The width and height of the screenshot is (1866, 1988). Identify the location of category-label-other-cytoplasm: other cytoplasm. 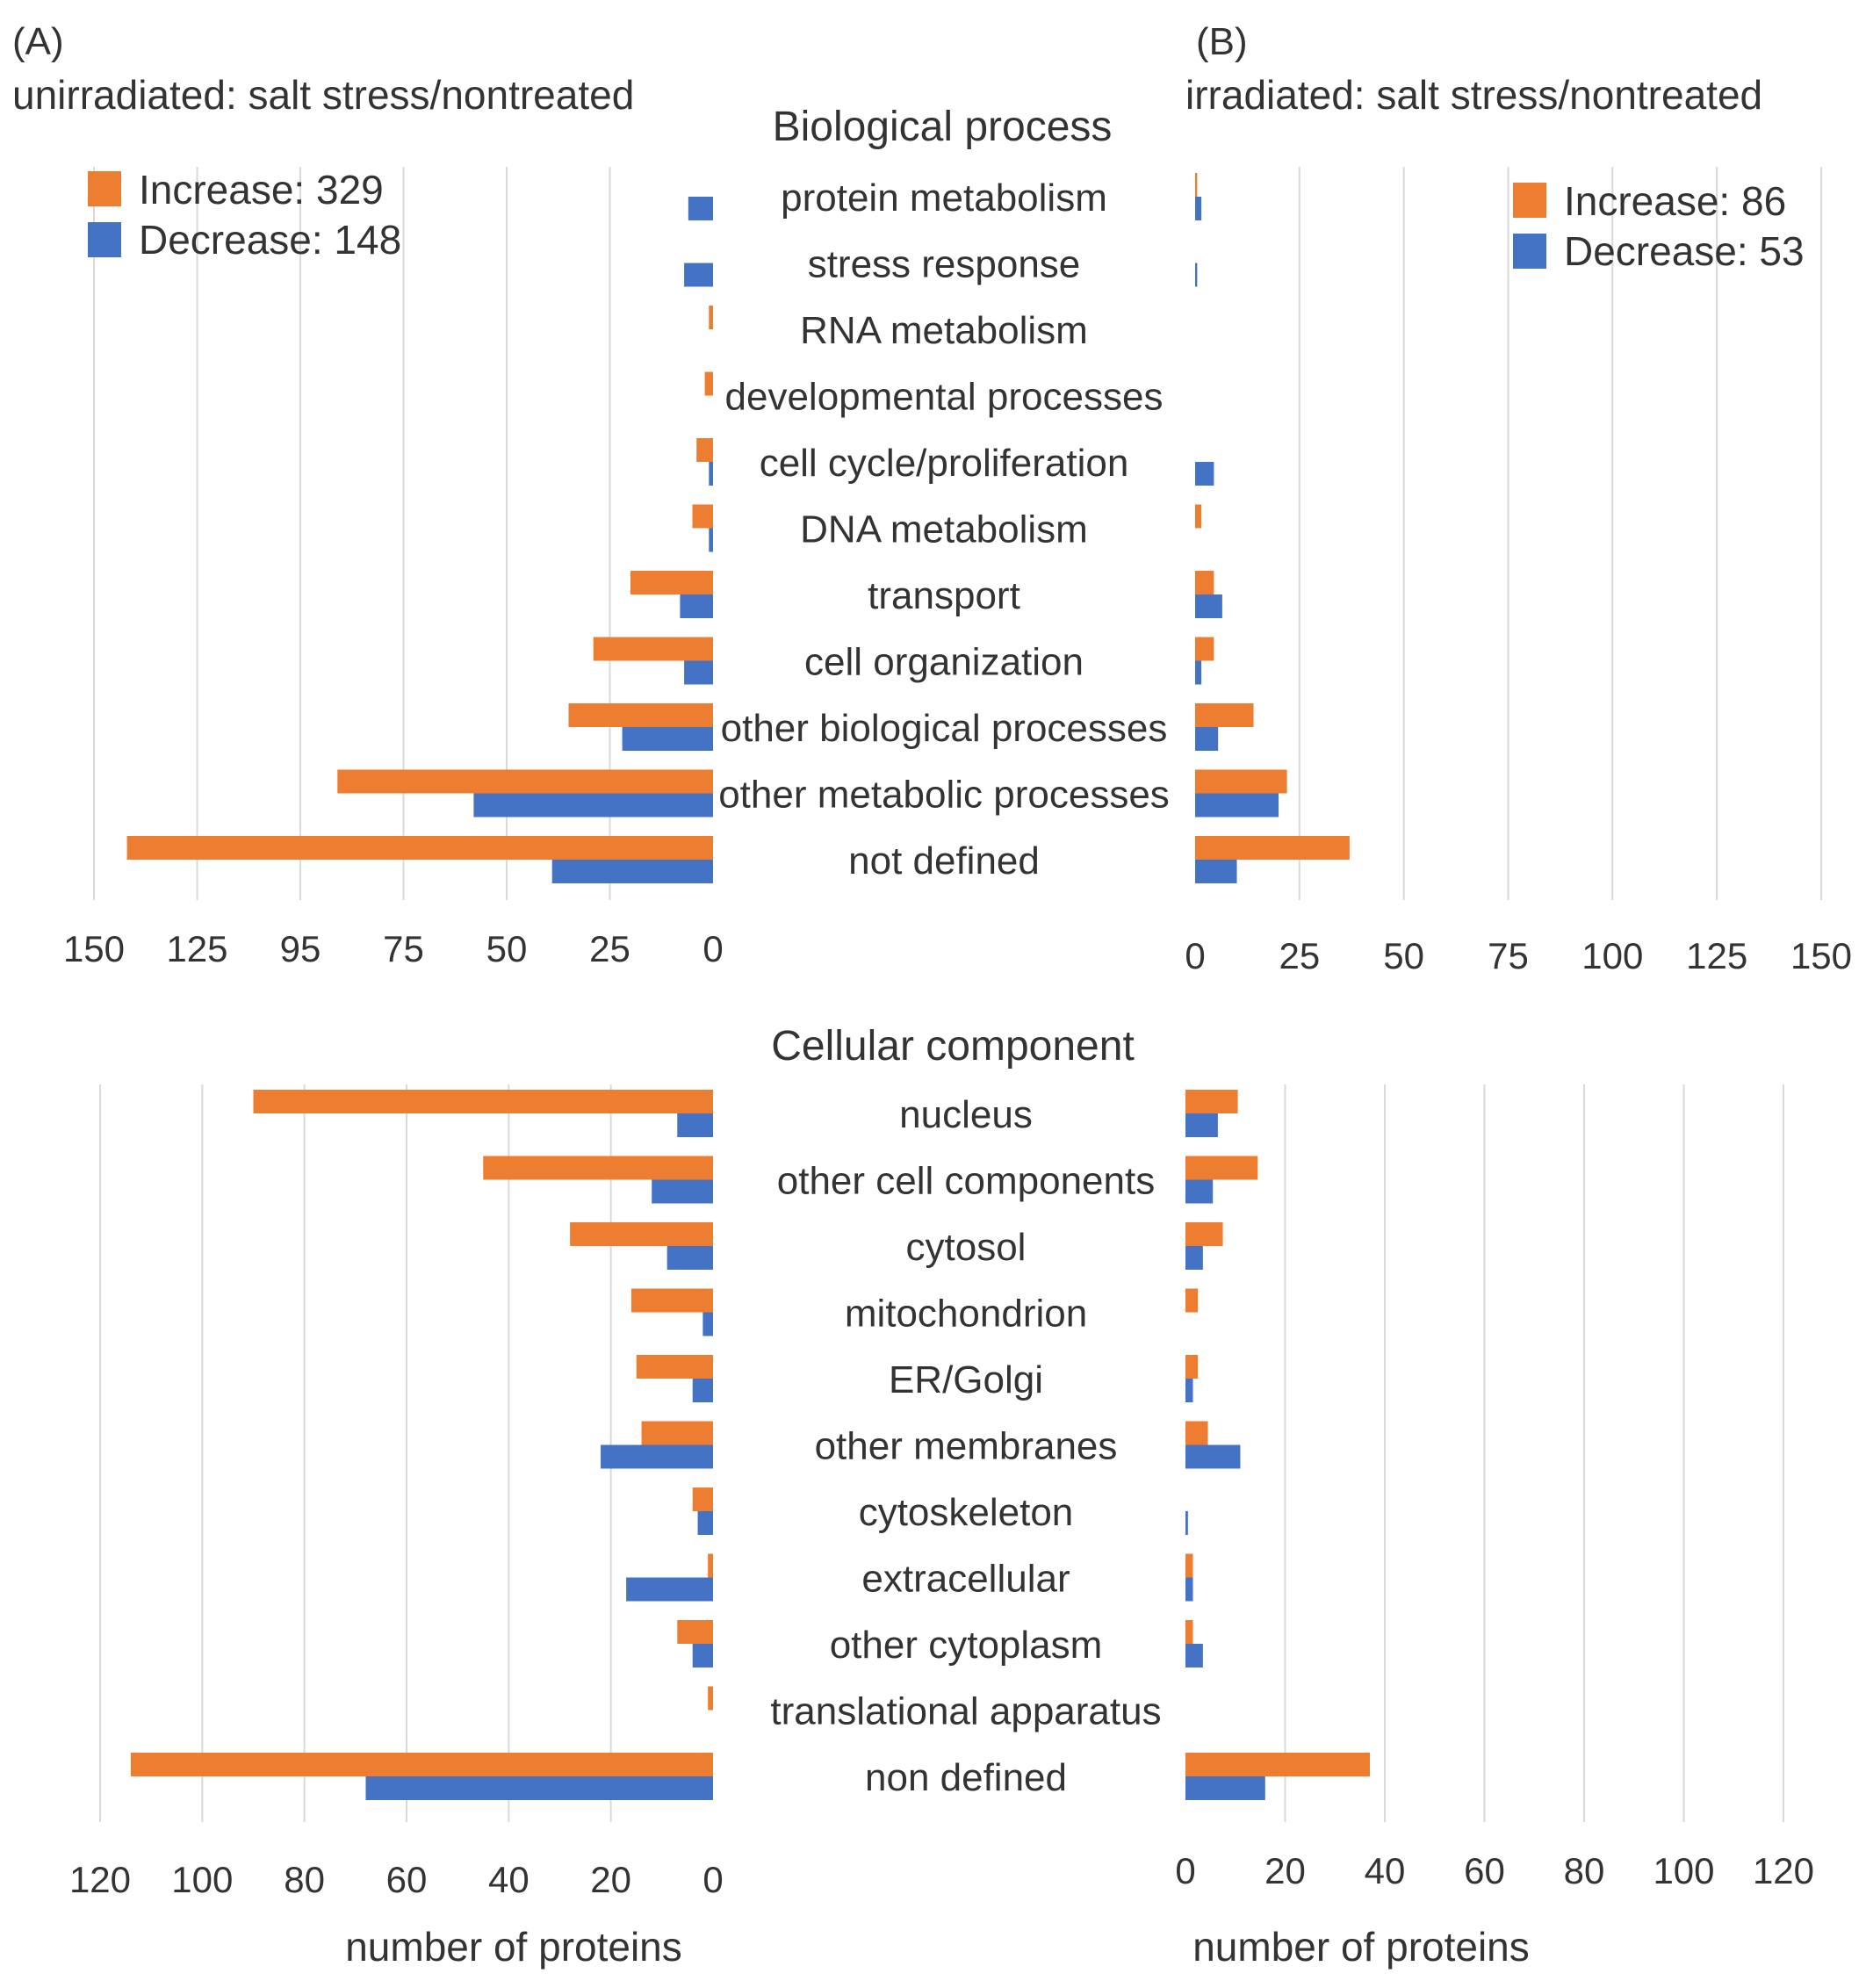
(966, 1645).